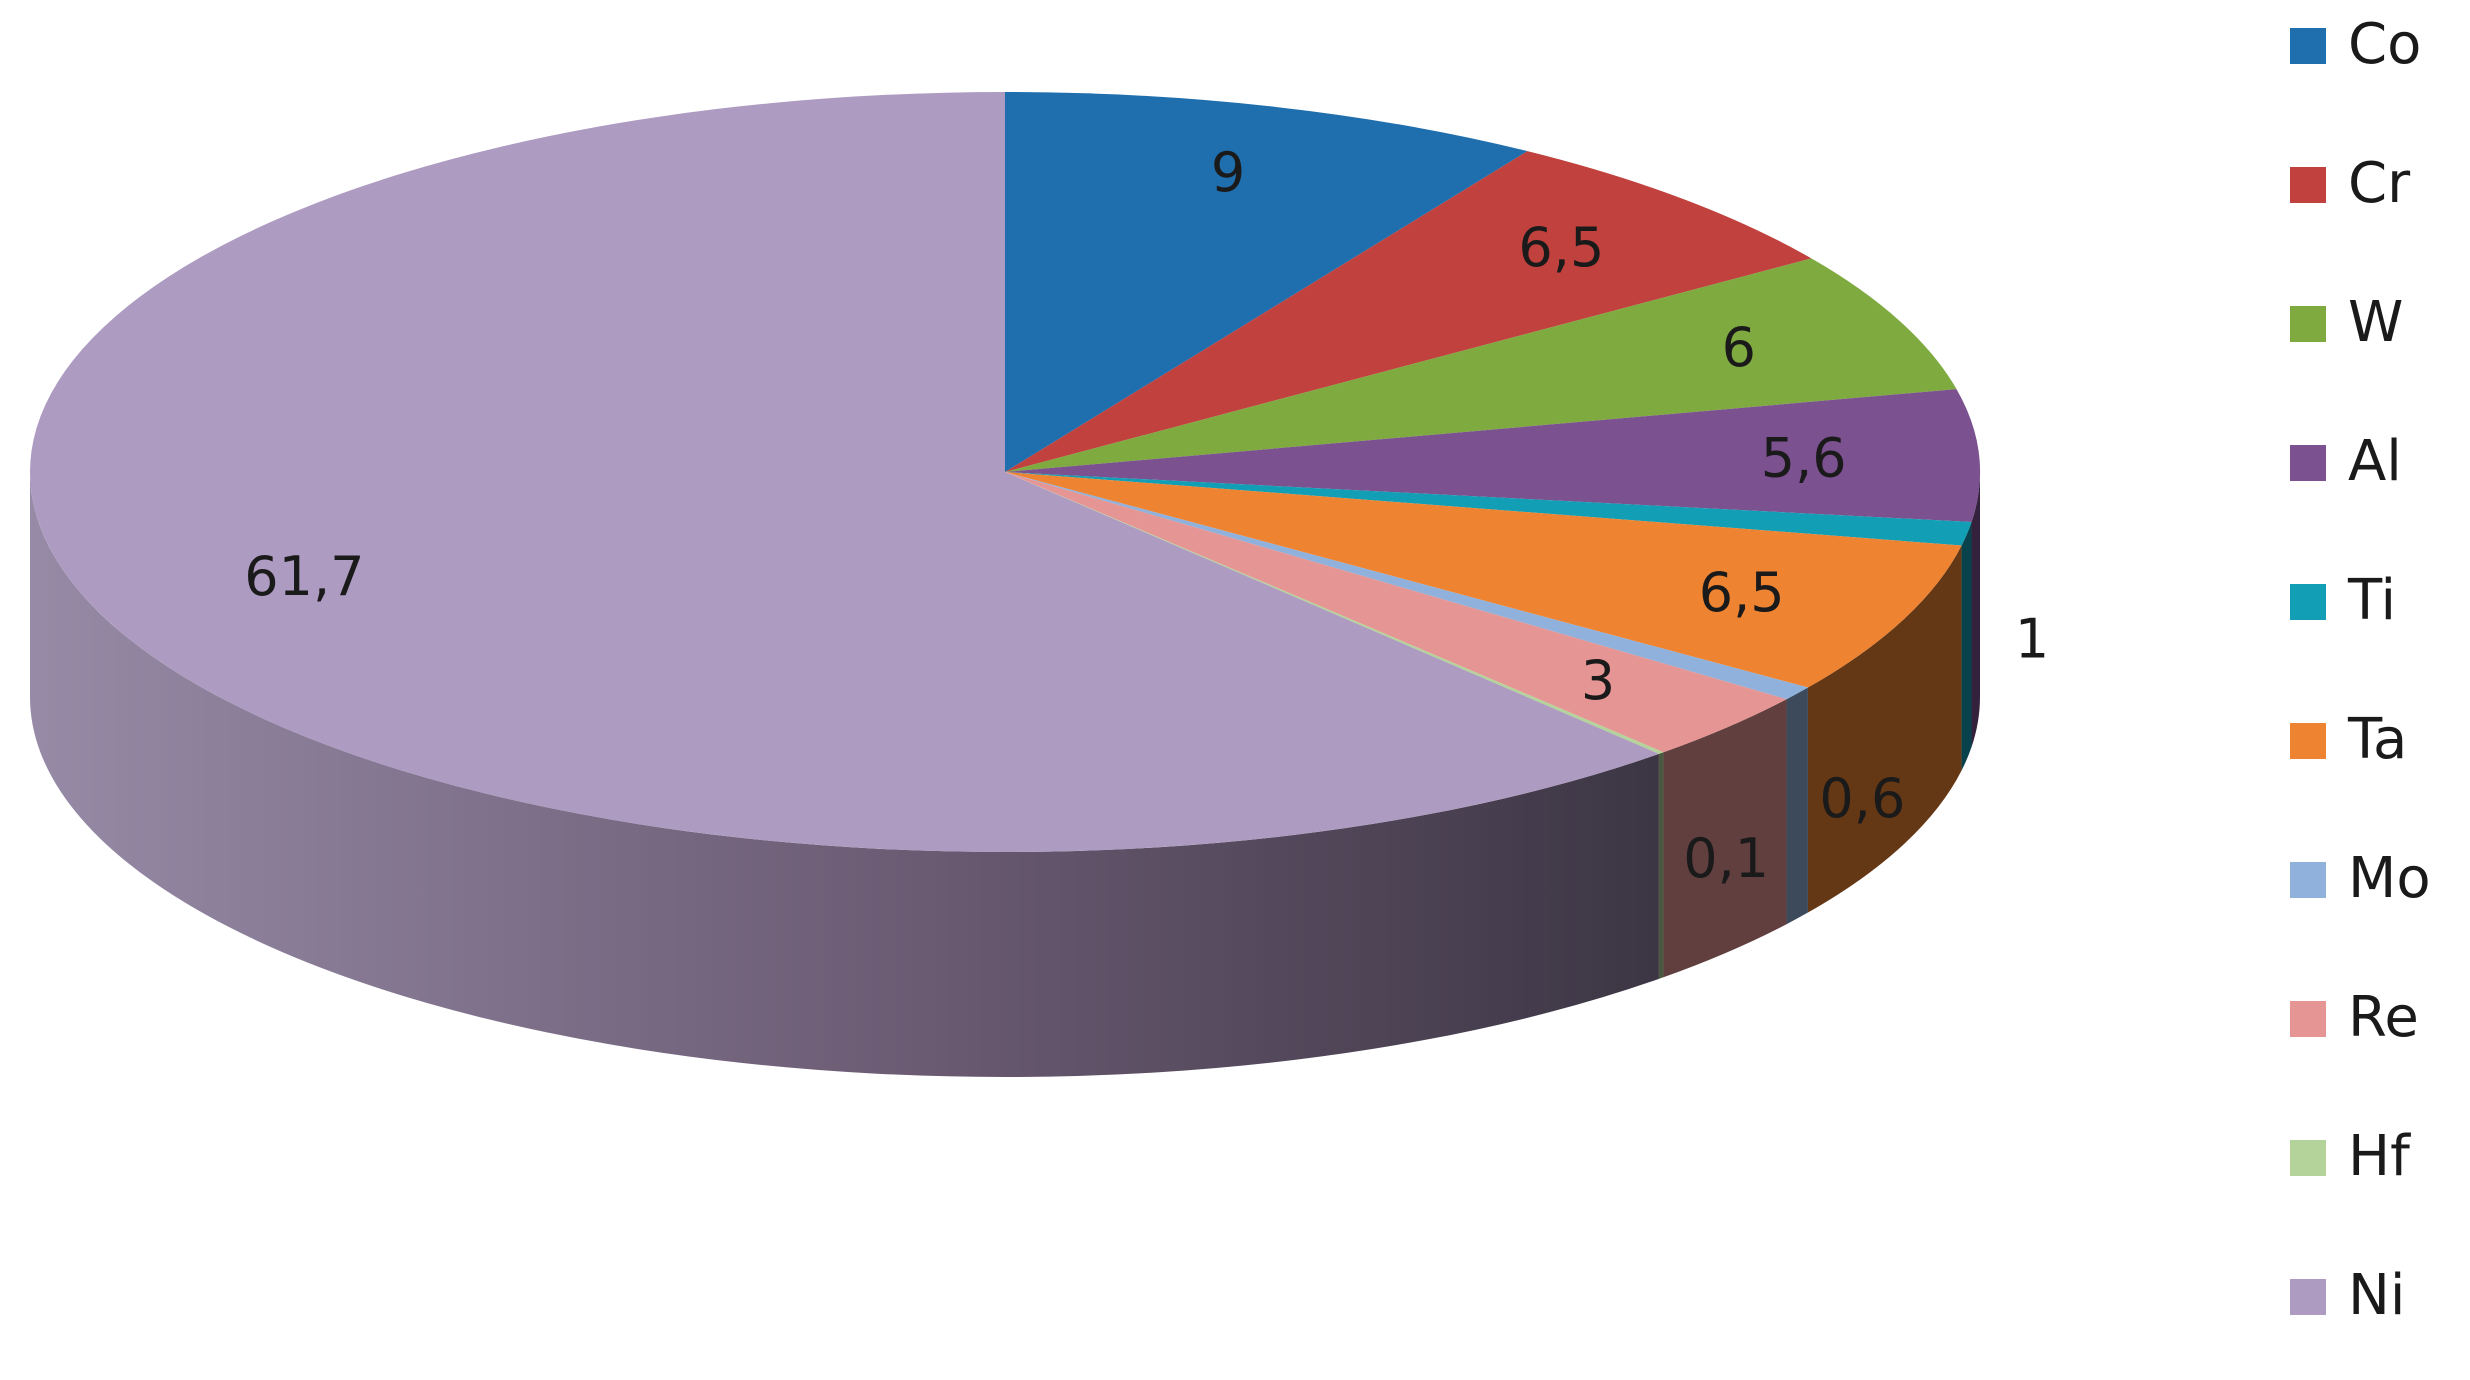 This screenshot has width=2470, height=1380. I want to click on data-label-mo: 0,6, so click(1862, 798).